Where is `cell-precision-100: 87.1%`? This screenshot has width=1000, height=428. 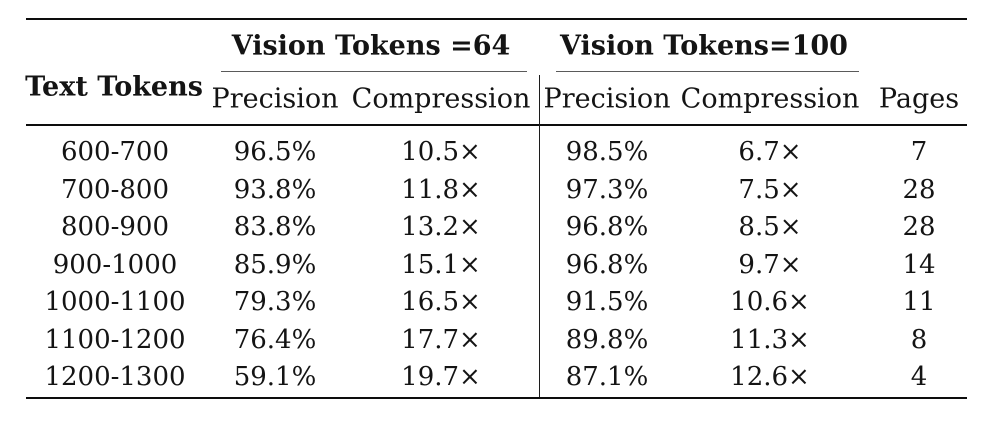
cell-precision-100: 87.1% is located at coordinates (607, 377).